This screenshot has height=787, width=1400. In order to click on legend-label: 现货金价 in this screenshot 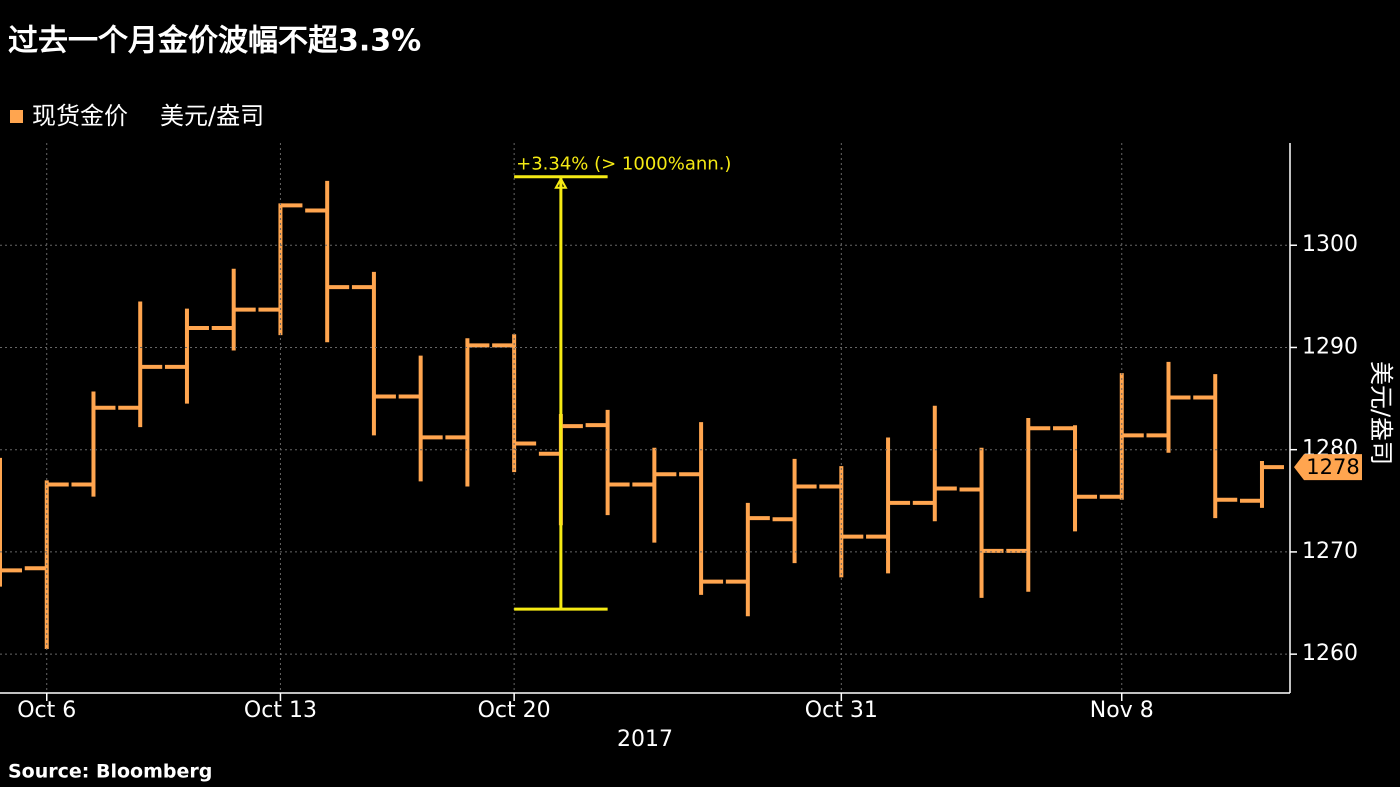, I will do `click(80, 116)`.